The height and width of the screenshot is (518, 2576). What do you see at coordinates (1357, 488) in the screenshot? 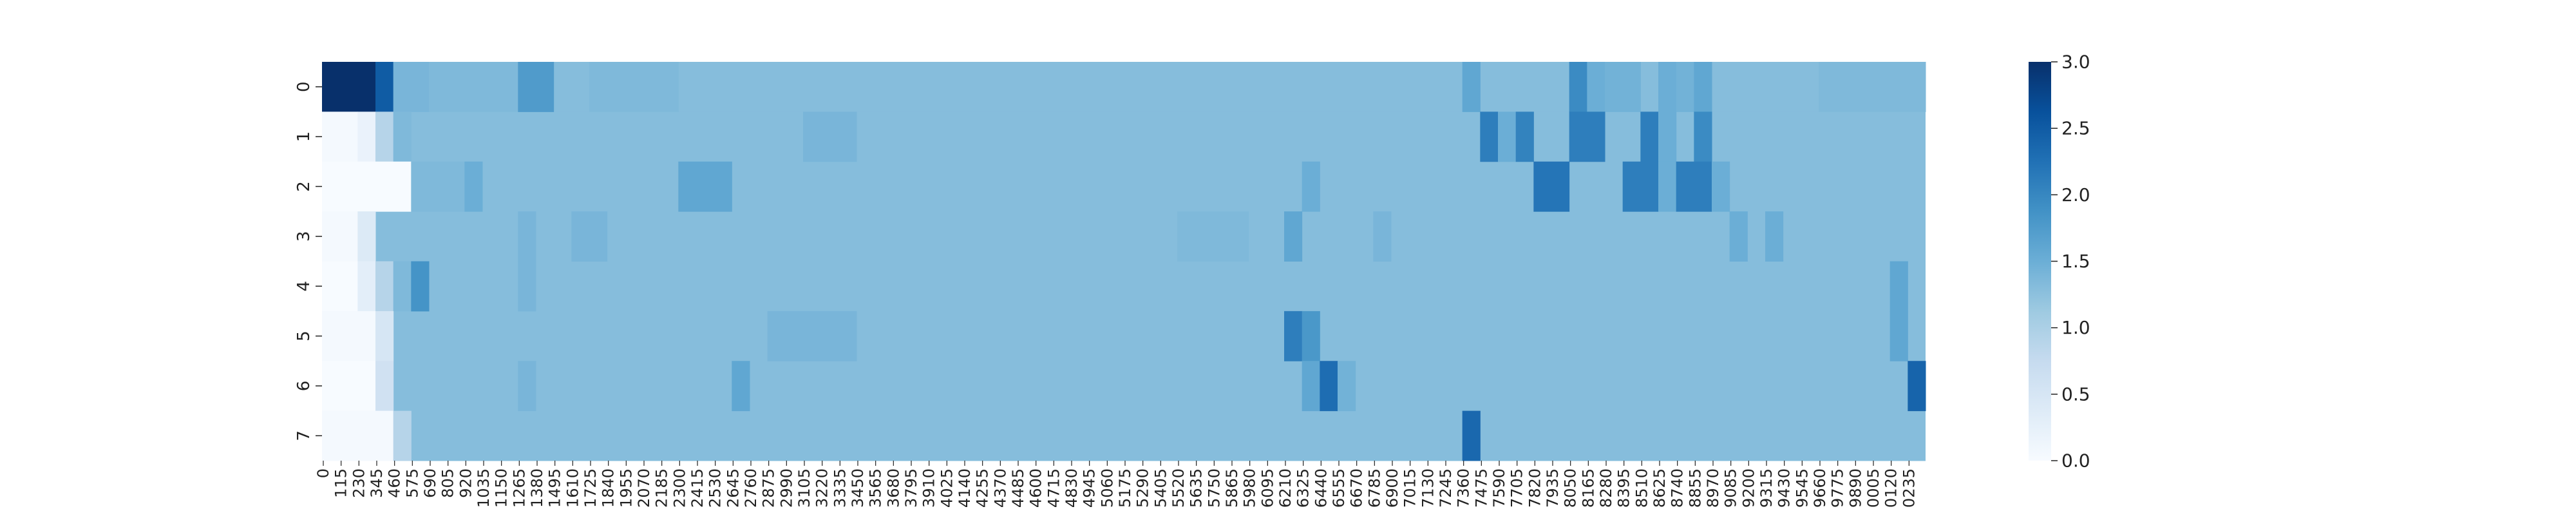
I see `x-tick-label: 6670` at bounding box center [1357, 488].